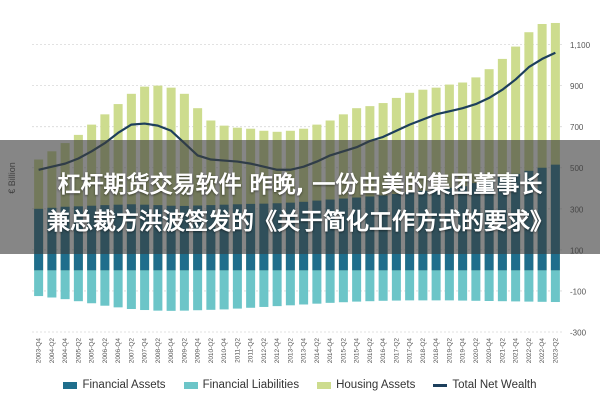 This screenshot has height=400, width=600. I want to click on x-tick-label: 2018-Q4, so click(436, 351).